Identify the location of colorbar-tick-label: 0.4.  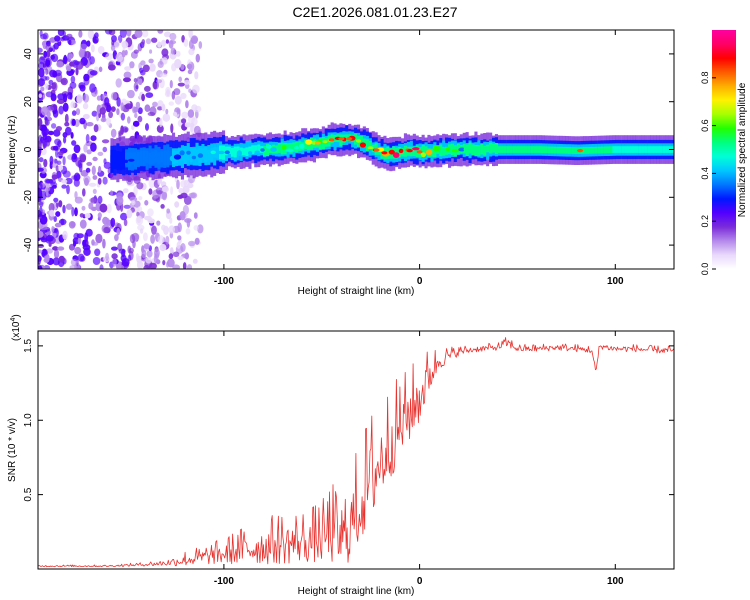
(705, 173).